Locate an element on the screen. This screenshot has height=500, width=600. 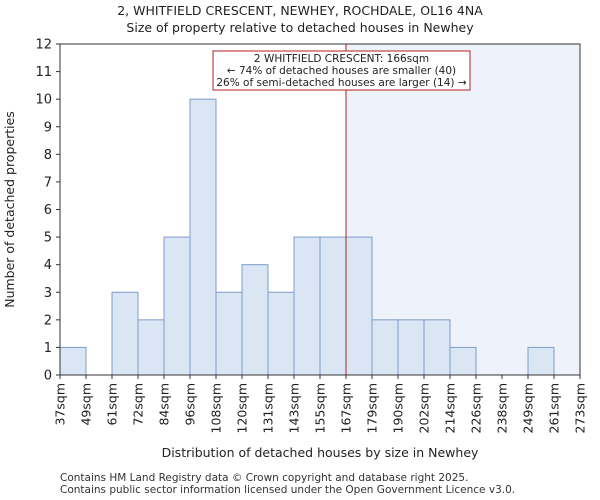
x-tick-label: 96sqm is located at coordinates (190, 404).